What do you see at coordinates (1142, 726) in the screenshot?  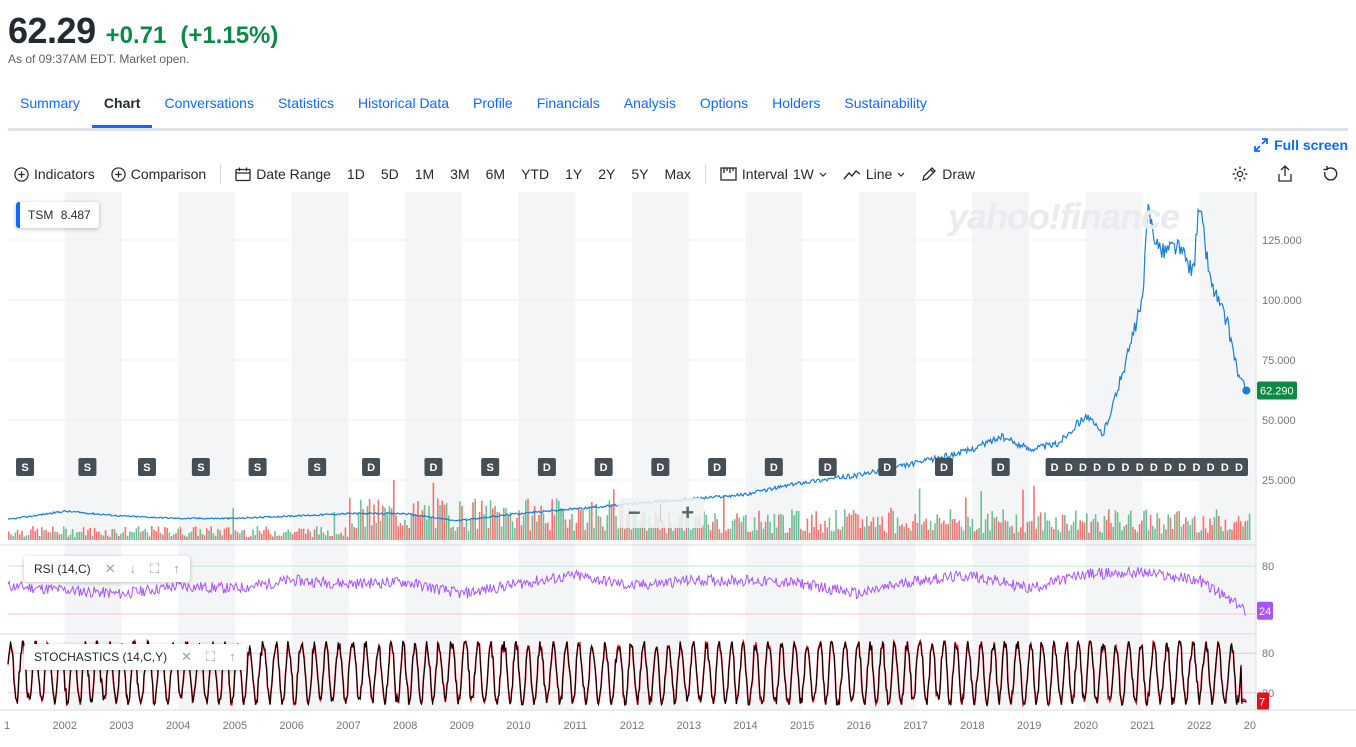 I see `x-tick-label: 2021` at bounding box center [1142, 726].